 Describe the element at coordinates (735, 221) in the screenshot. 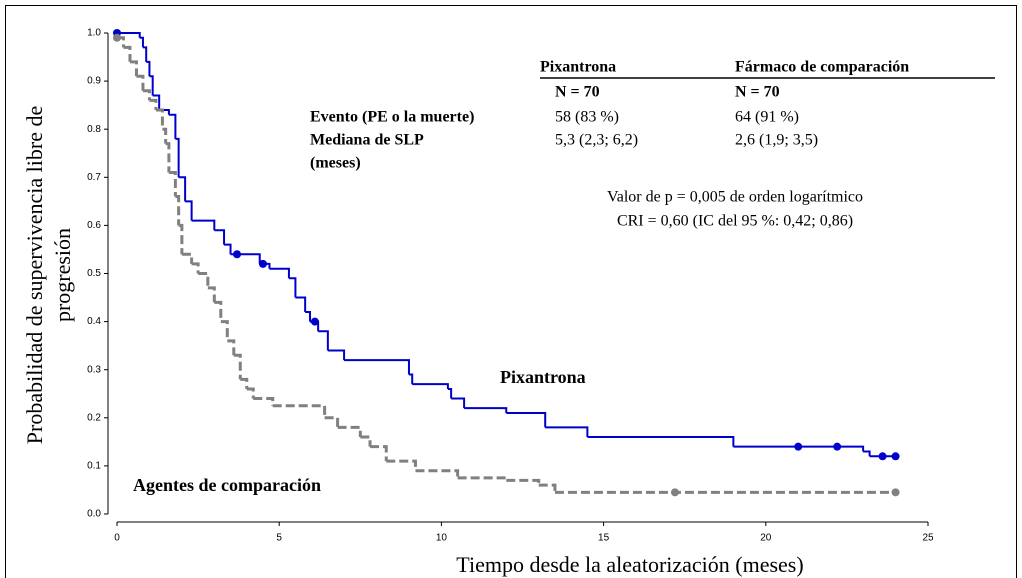

I see `annotation: CRI = 0,60 (IC del 95 %: 0,42; 0,86)` at that location.